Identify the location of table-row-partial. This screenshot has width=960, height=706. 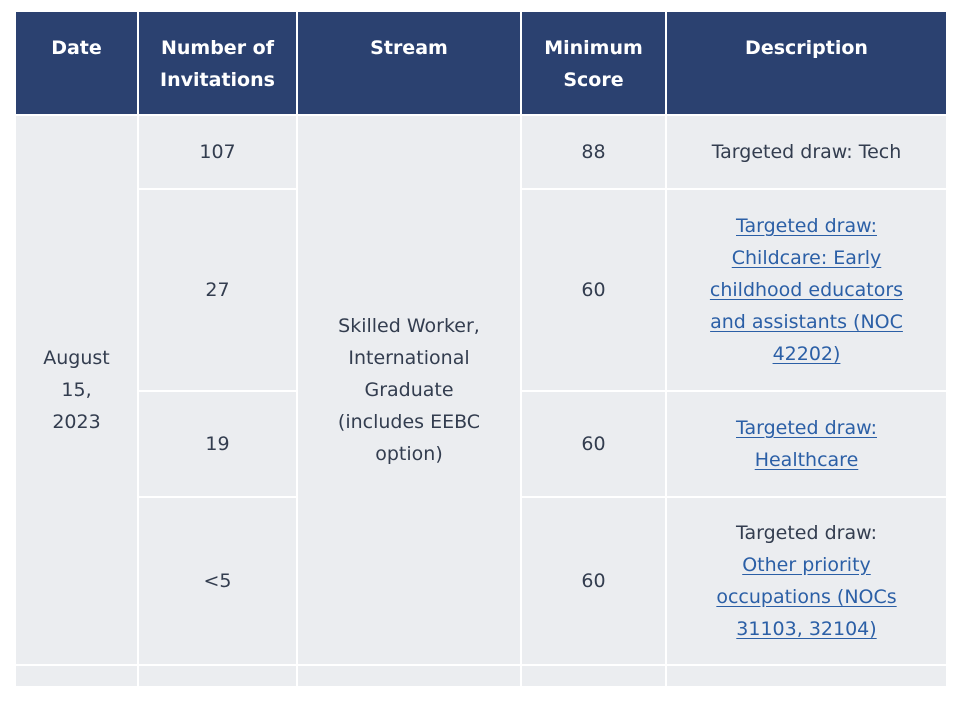
(481, 676).